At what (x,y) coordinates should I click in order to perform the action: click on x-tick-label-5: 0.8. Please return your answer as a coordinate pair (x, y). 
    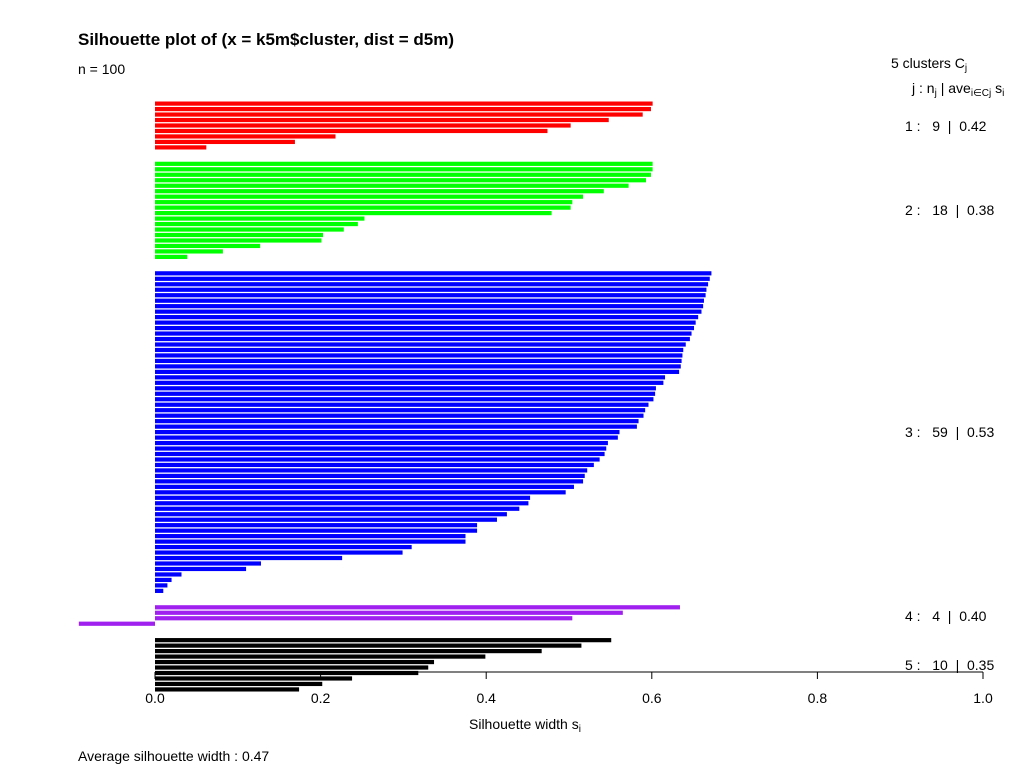
    Looking at the image, I should click on (817, 698).